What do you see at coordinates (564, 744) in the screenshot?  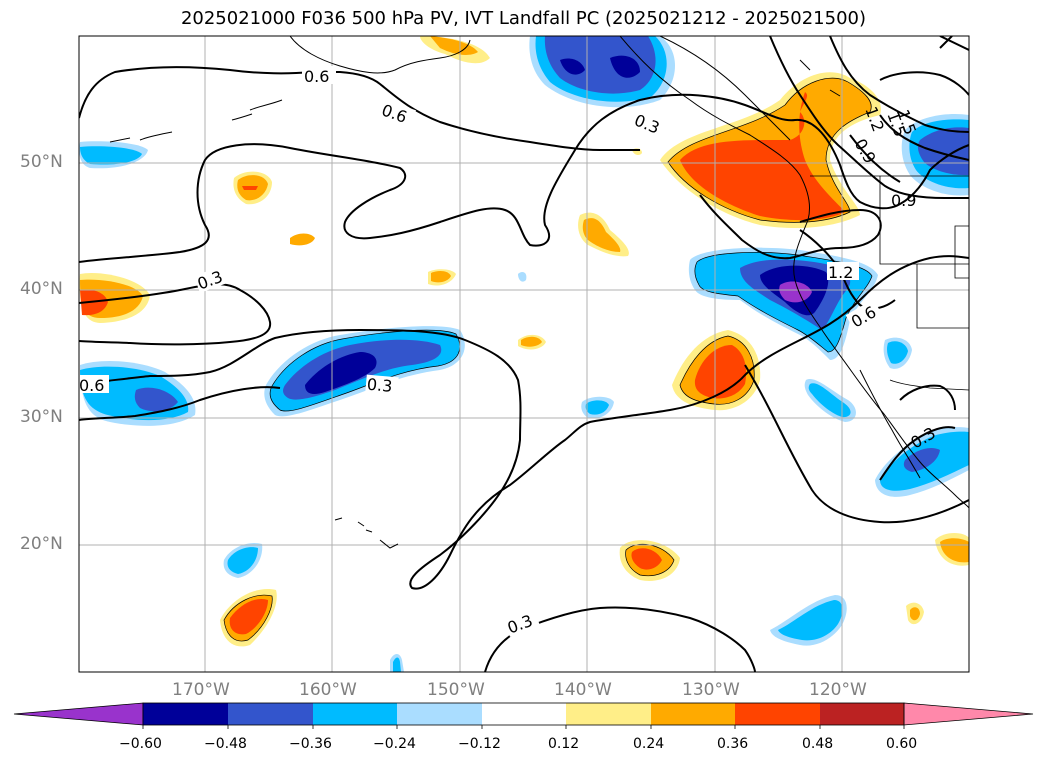 I see `colorbar-tick-label: 0.12` at bounding box center [564, 744].